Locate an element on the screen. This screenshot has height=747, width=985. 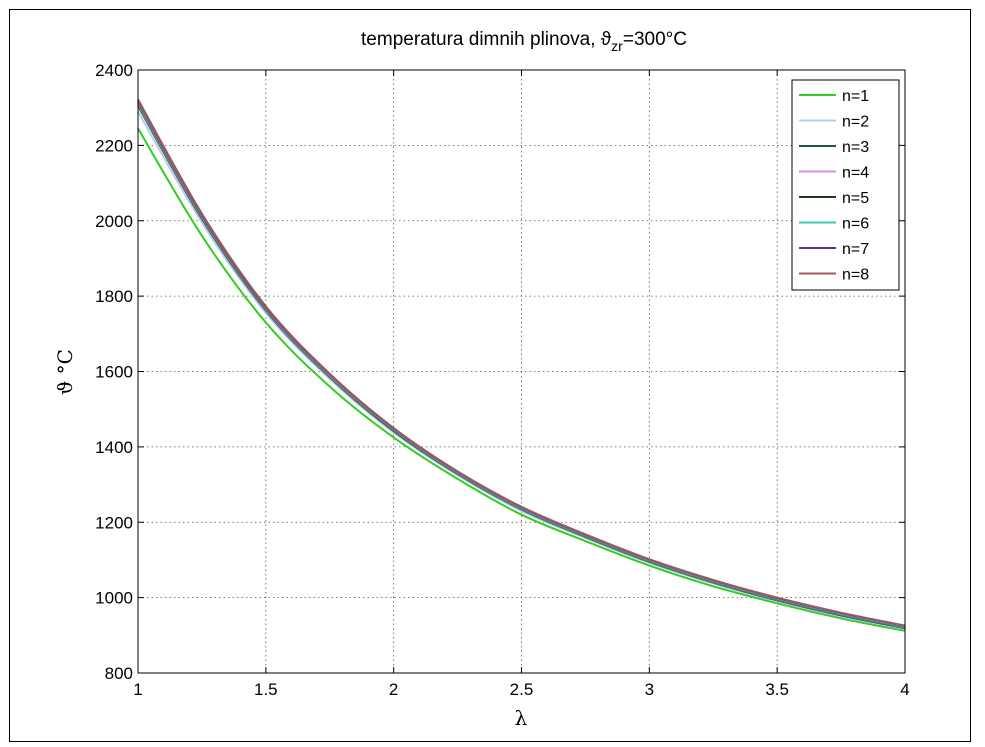
y-tick-label: 2400 is located at coordinates (114, 70).